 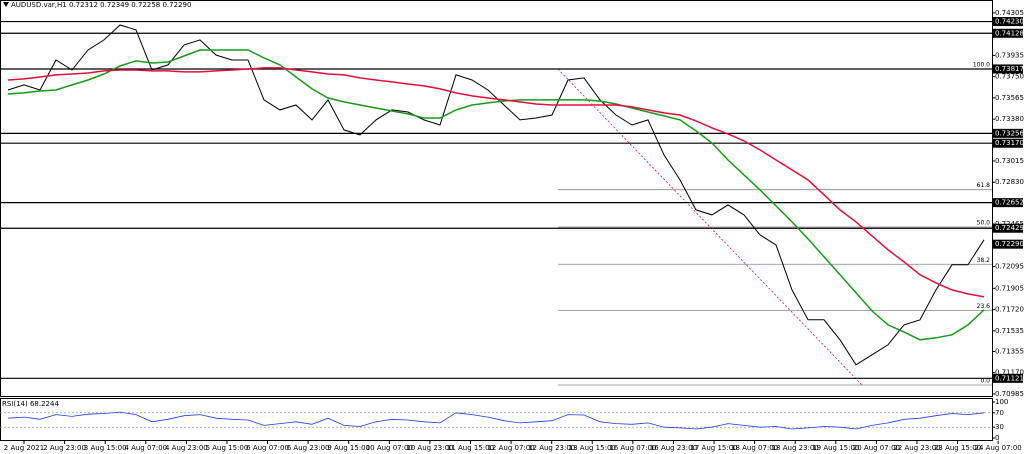 What do you see at coordinates (981, 64) in the screenshot?
I see `fib-label: 100.0` at bounding box center [981, 64].